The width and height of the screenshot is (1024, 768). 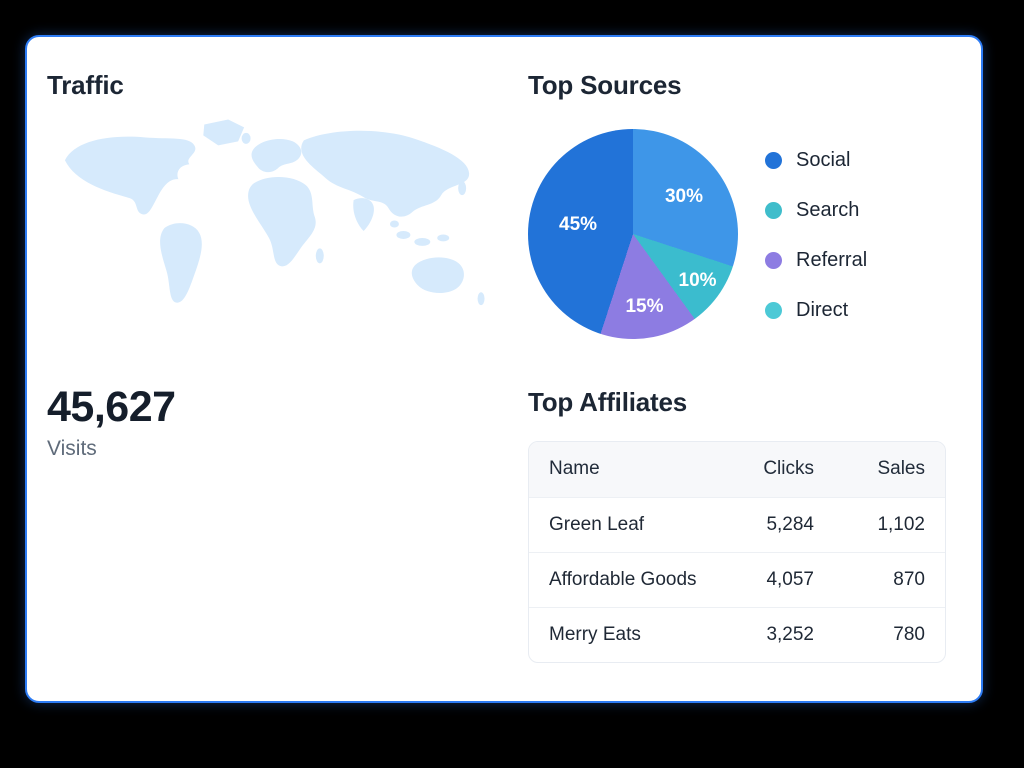 I want to click on table-row: Affordable Goods 4,057 870, so click(x=737, y=579).